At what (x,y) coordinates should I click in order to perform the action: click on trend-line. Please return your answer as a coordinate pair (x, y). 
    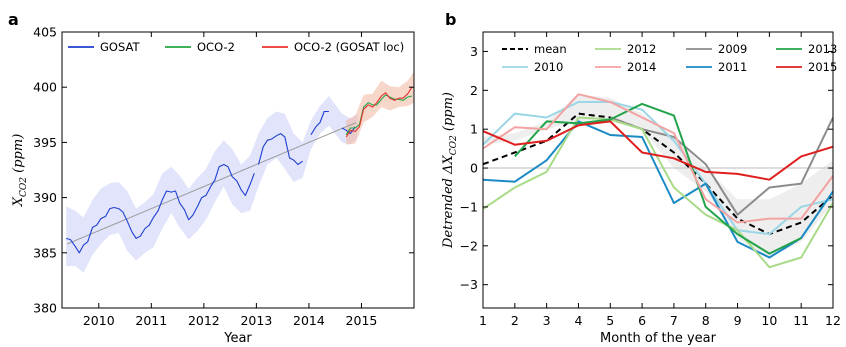
    Looking at the image, I should click on (212, 183).